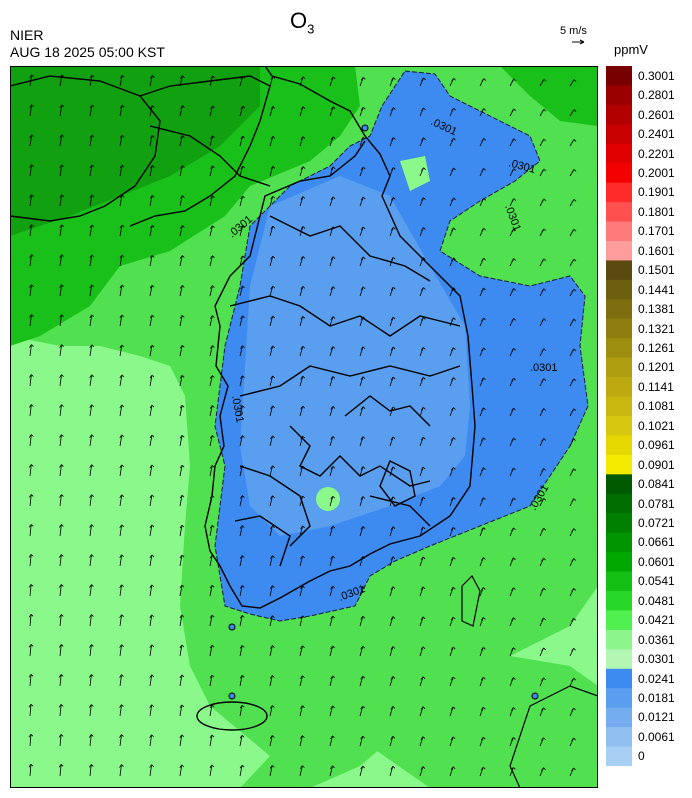  Describe the element at coordinates (299, 20) in the screenshot. I see `title-main: O` at that location.